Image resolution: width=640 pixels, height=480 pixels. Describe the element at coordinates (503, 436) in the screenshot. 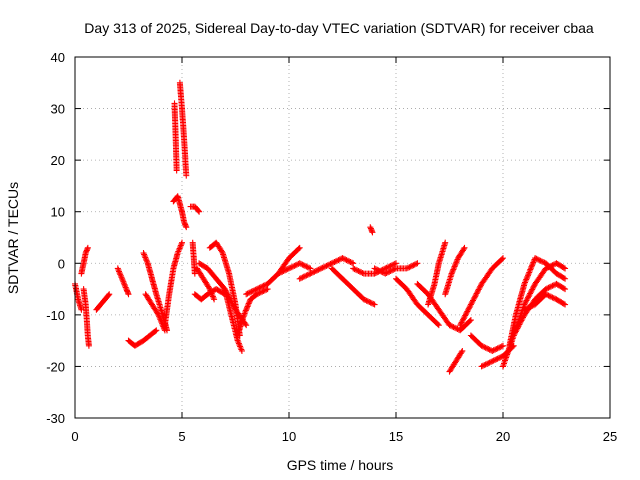

I see `x-tick-label: 20` at that location.